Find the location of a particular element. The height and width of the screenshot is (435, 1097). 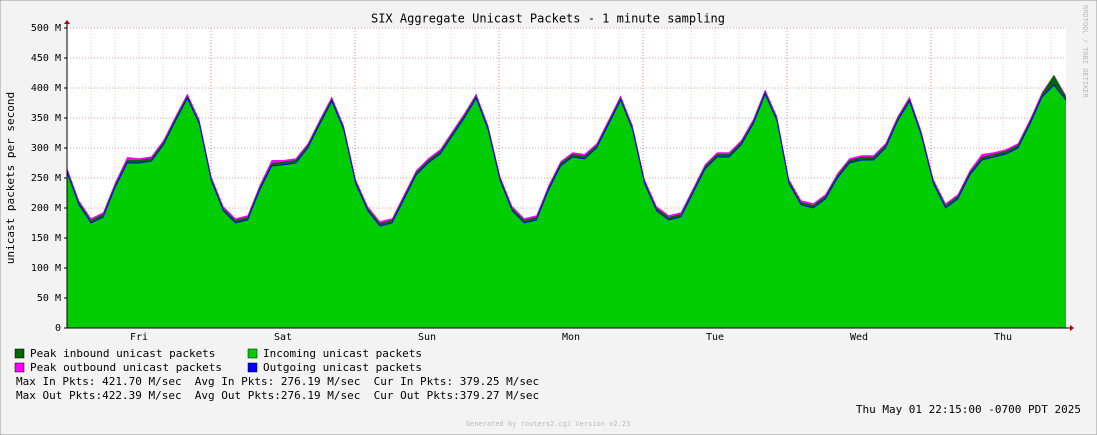

legend-label: Peak inbound unicast packets is located at coordinates (122, 353).